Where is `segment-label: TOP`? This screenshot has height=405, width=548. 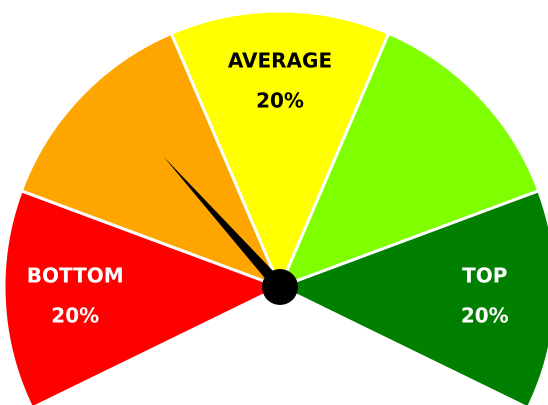 segment-label: TOP is located at coordinates (484, 276).